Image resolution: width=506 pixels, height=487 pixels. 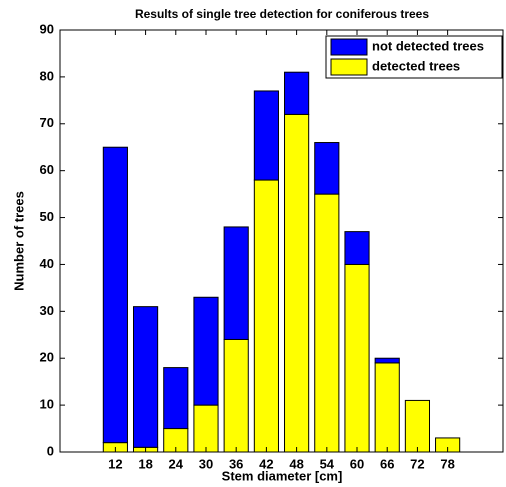 What do you see at coordinates (145, 463) in the screenshot?
I see `x-tick-label: 18` at bounding box center [145, 463].